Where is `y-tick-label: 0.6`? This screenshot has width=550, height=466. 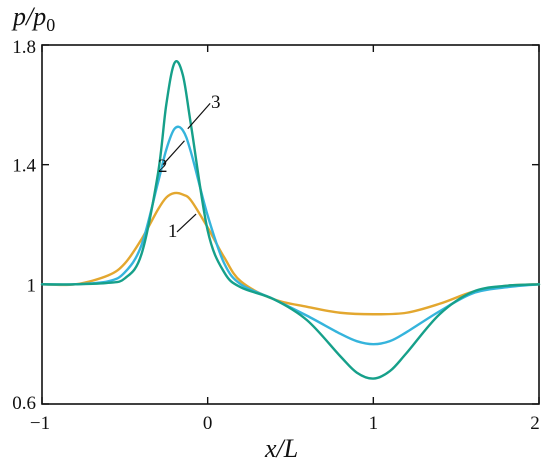 y-tick-label: 0.6 is located at coordinates (24, 403).